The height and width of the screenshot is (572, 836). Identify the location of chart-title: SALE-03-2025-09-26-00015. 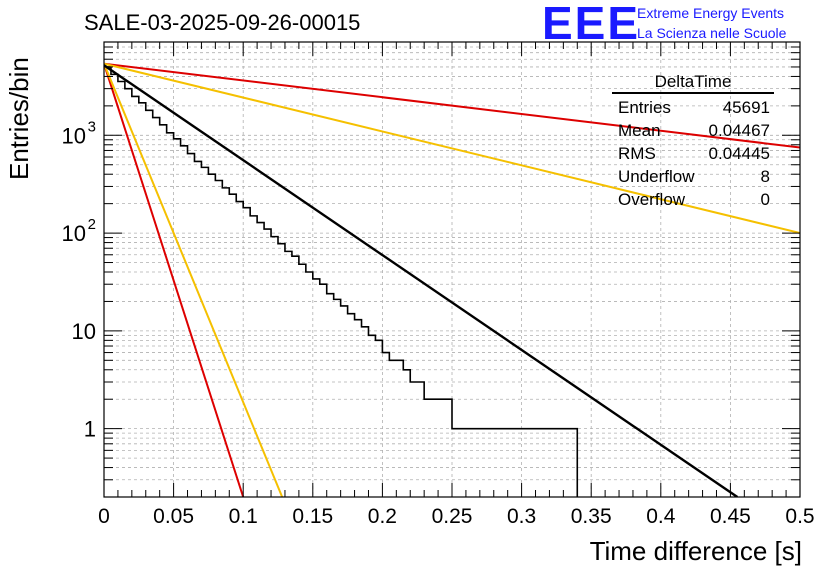
(222, 22).